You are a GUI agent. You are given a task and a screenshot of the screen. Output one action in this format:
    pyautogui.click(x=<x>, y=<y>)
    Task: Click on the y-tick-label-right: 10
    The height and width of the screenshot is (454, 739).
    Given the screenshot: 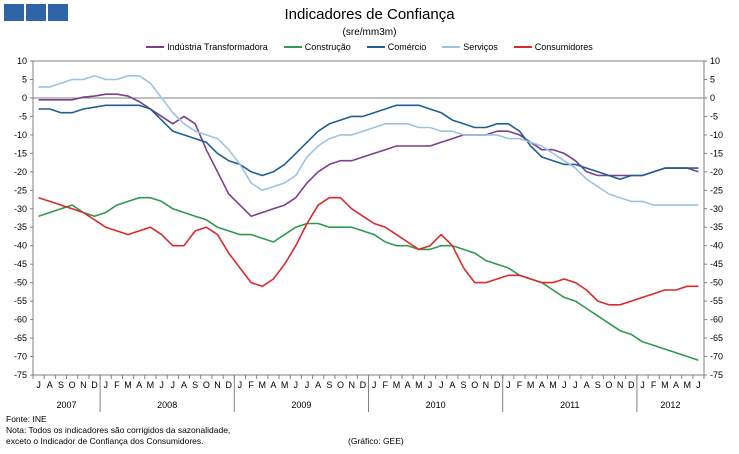 What is the action you would take?
    pyautogui.click(x=715, y=61)
    